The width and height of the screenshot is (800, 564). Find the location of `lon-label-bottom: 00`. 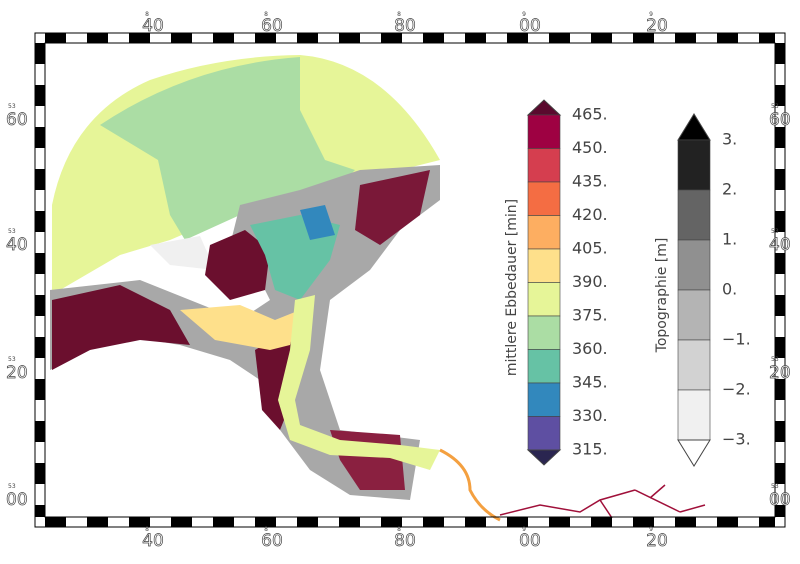

lon-label-bottom: 00 is located at coordinates (530, 541).